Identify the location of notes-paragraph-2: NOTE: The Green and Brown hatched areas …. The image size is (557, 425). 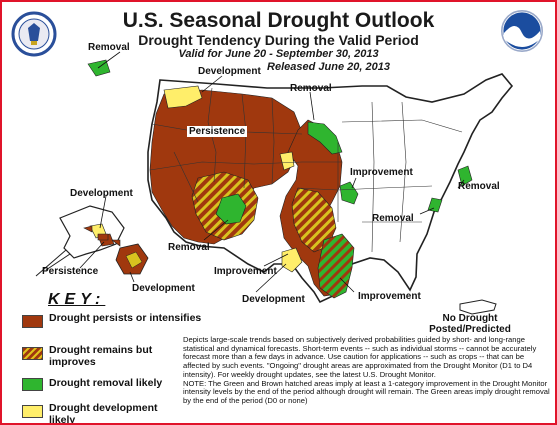
(366, 391).